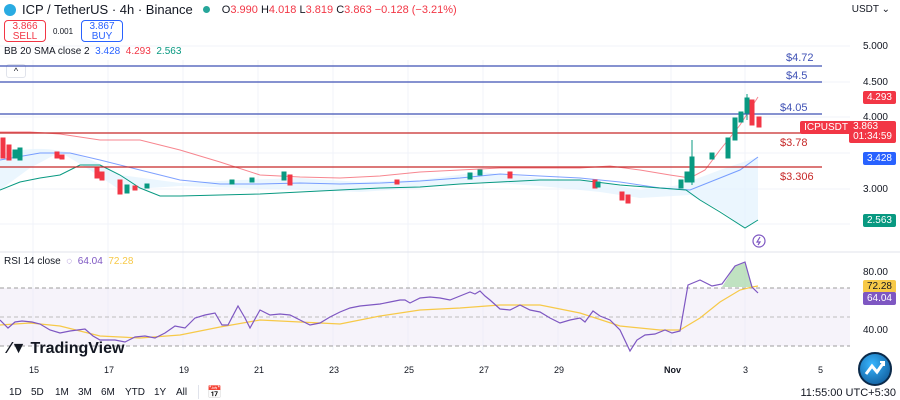  I want to click on loading-icon: ◌, so click(69, 261).